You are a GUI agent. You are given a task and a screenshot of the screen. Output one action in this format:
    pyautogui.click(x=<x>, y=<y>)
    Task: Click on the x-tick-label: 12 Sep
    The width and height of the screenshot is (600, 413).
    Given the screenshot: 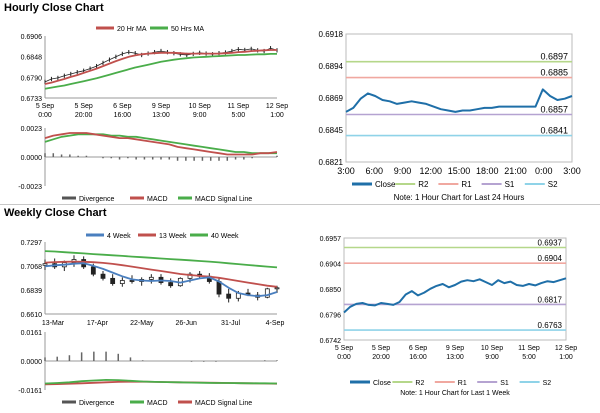 What is the action you would take?
    pyautogui.click(x=277, y=106)
    